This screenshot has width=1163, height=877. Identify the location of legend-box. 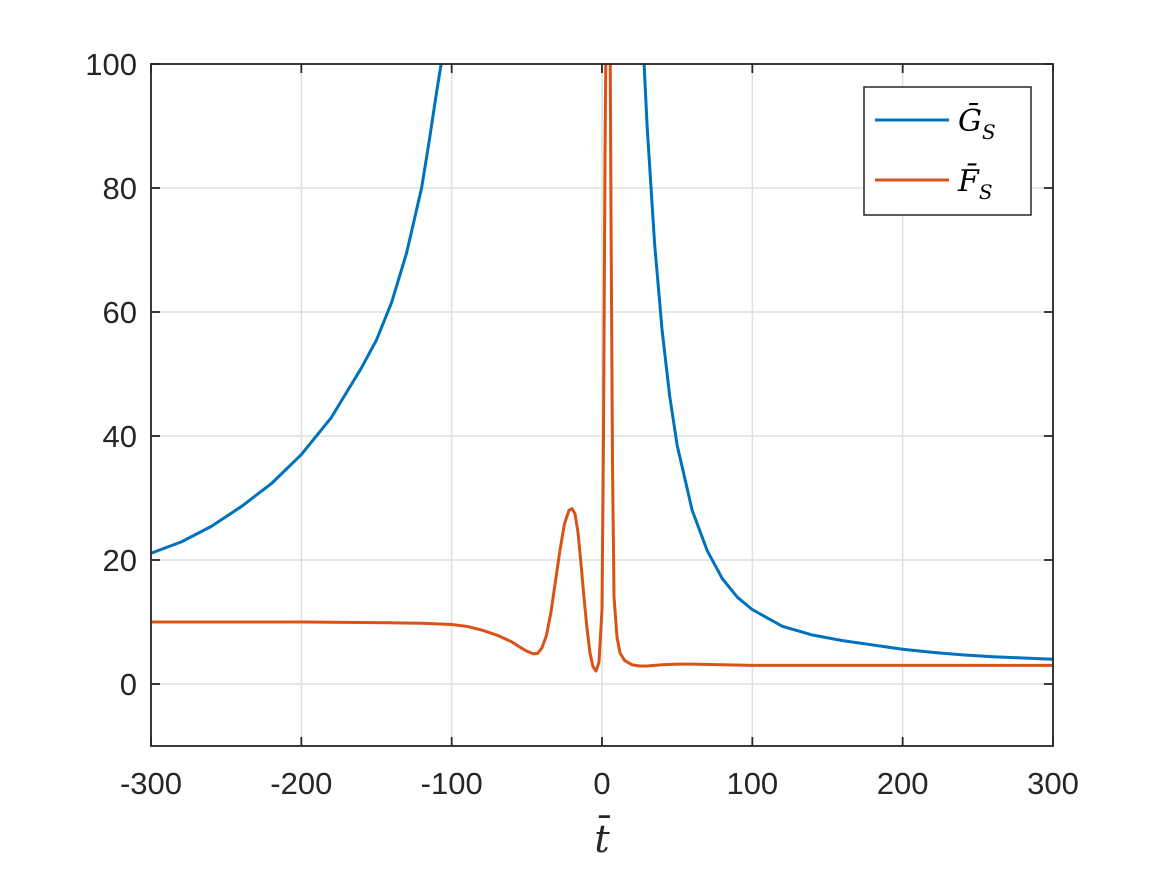
(947, 151).